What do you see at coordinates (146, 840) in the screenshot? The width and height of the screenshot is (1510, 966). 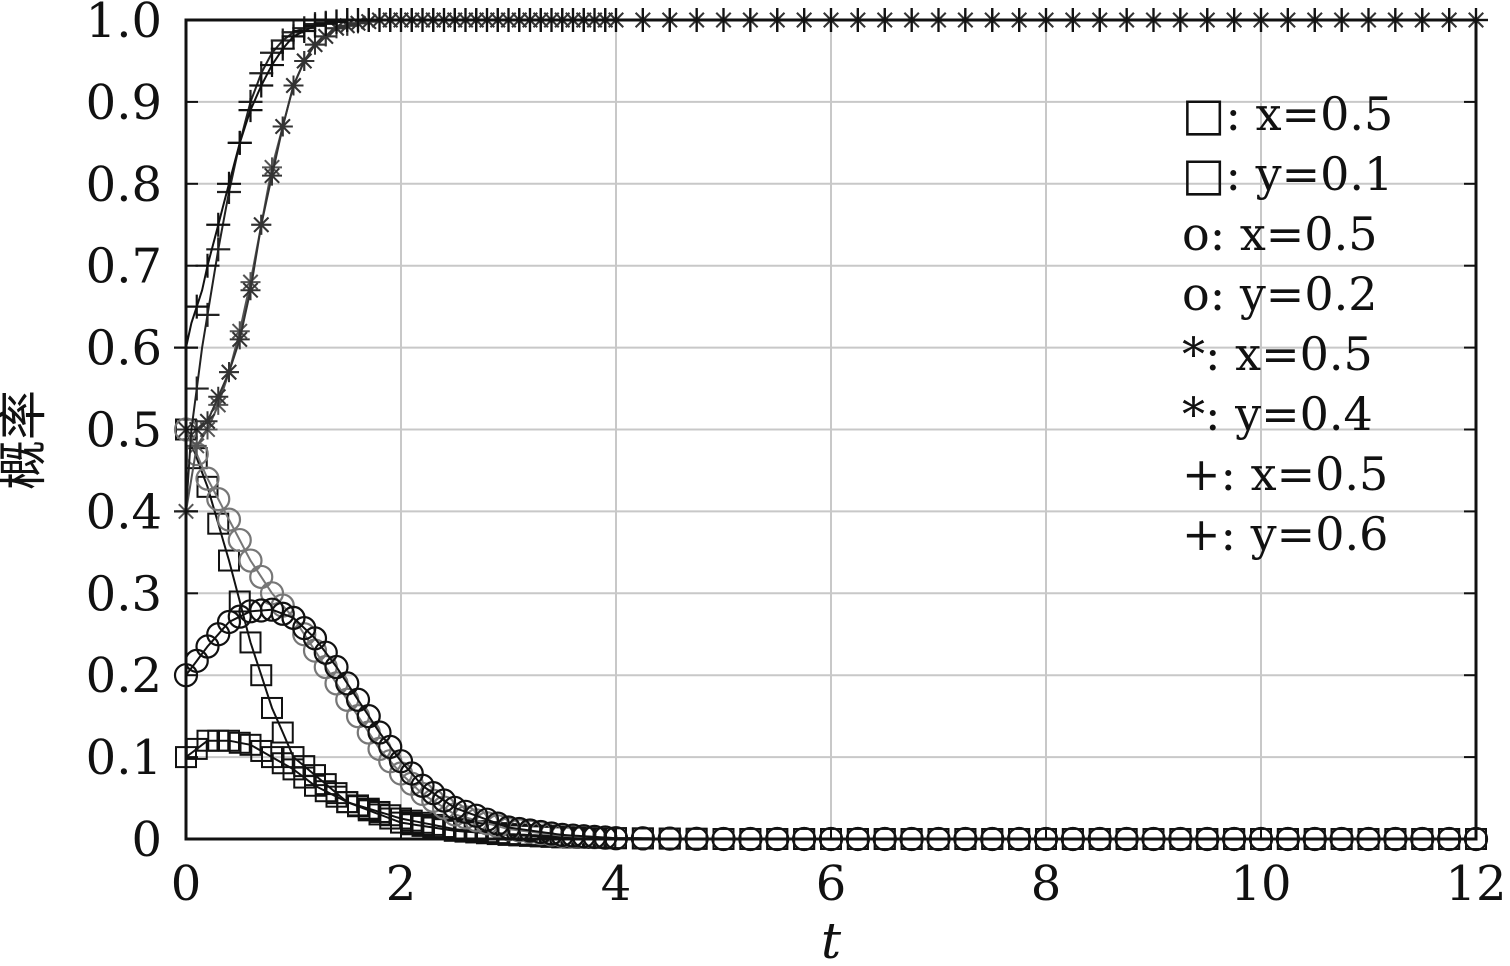 I see `y-tick-label: 0` at bounding box center [146, 840].